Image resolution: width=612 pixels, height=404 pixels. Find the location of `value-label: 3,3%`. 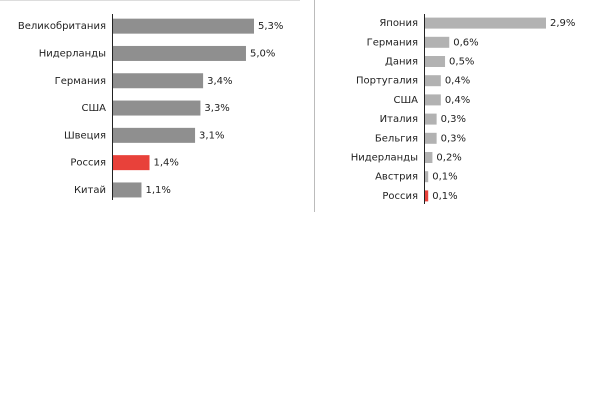

value-label: 3,3% is located at coordinates (216, 108).